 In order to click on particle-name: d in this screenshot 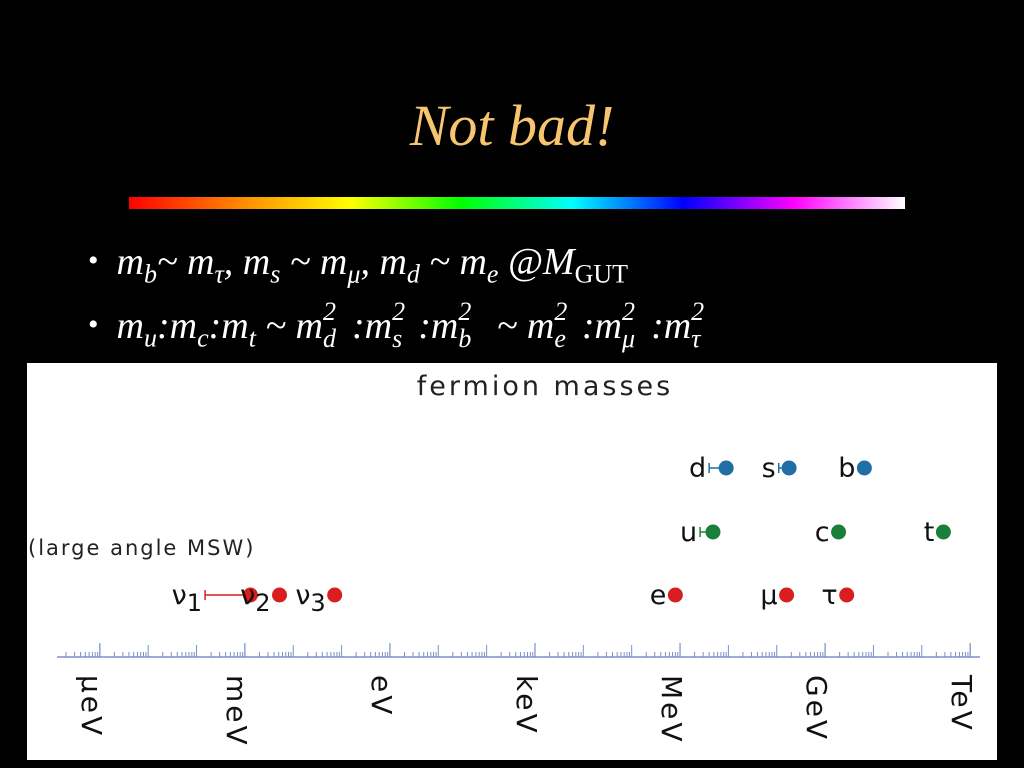, I will do `click(697, 468)`.